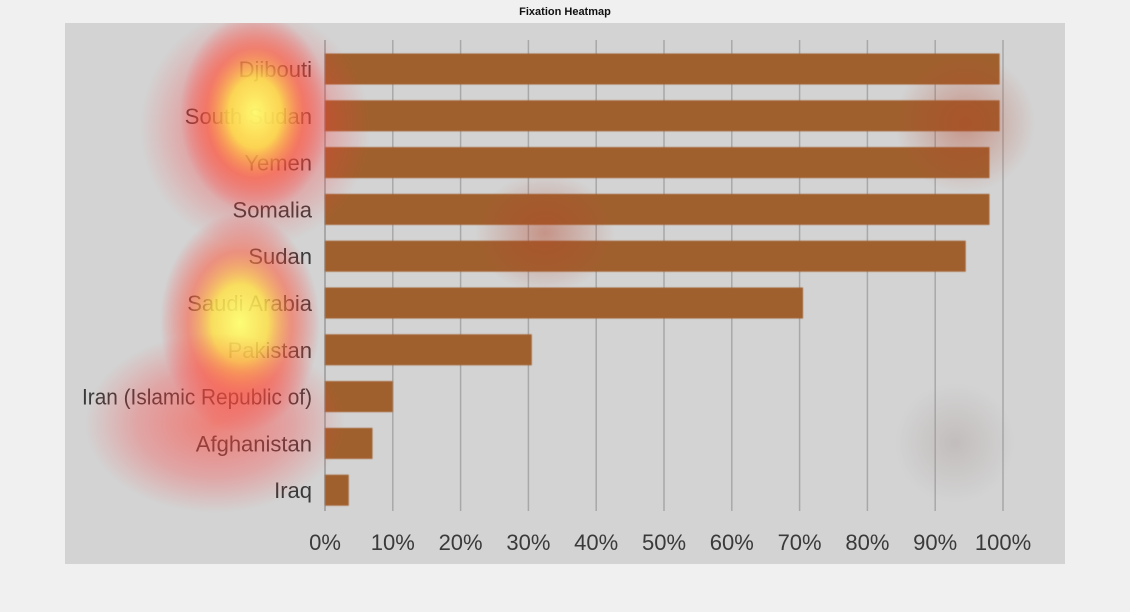 The width and height of the screenshot is (1130, 612). What do you see at coordinates (270, 350) in the screenshot?
I see `category-label: Pakistan` at bounding box center [270, 350].